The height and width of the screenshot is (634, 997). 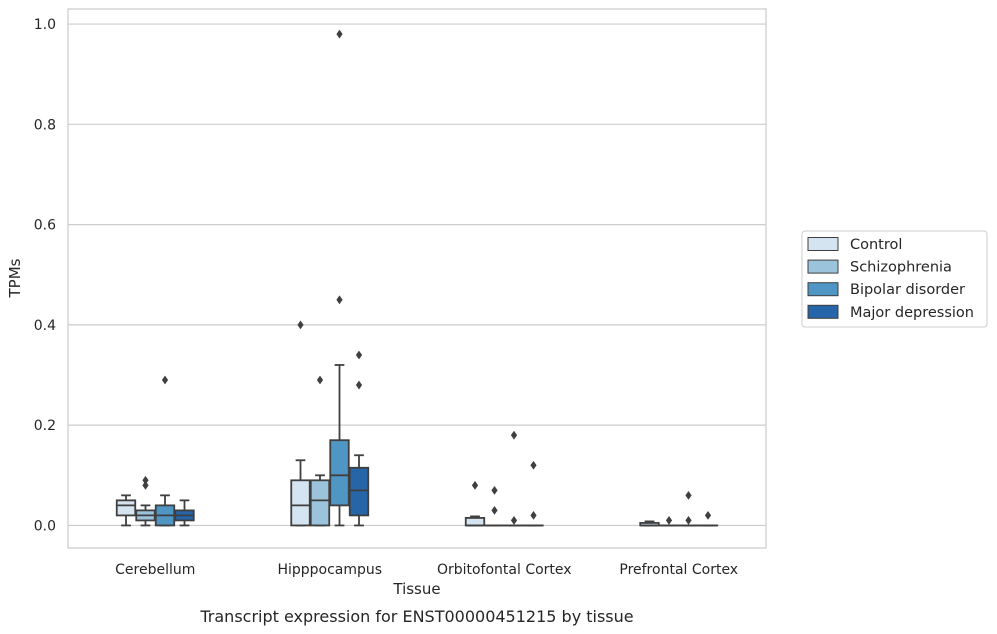 I want to click on legend-label: Control, so click(x=876, y=245).